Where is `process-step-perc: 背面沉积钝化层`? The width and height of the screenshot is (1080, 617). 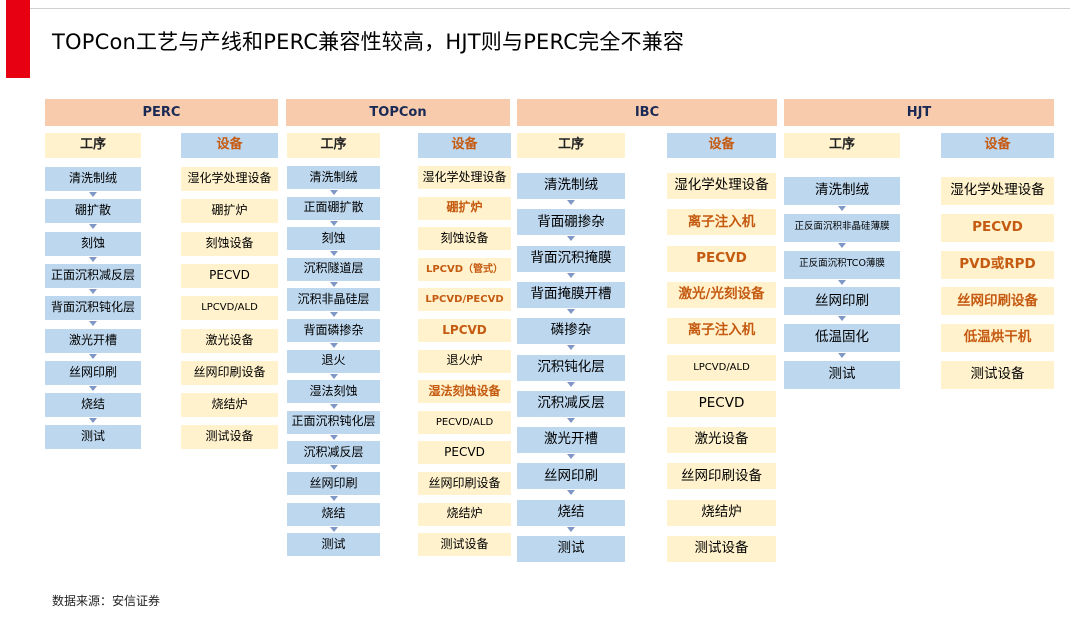 process-step-perc: 背面沉积钝化层 is located at coordinates (93, 308).